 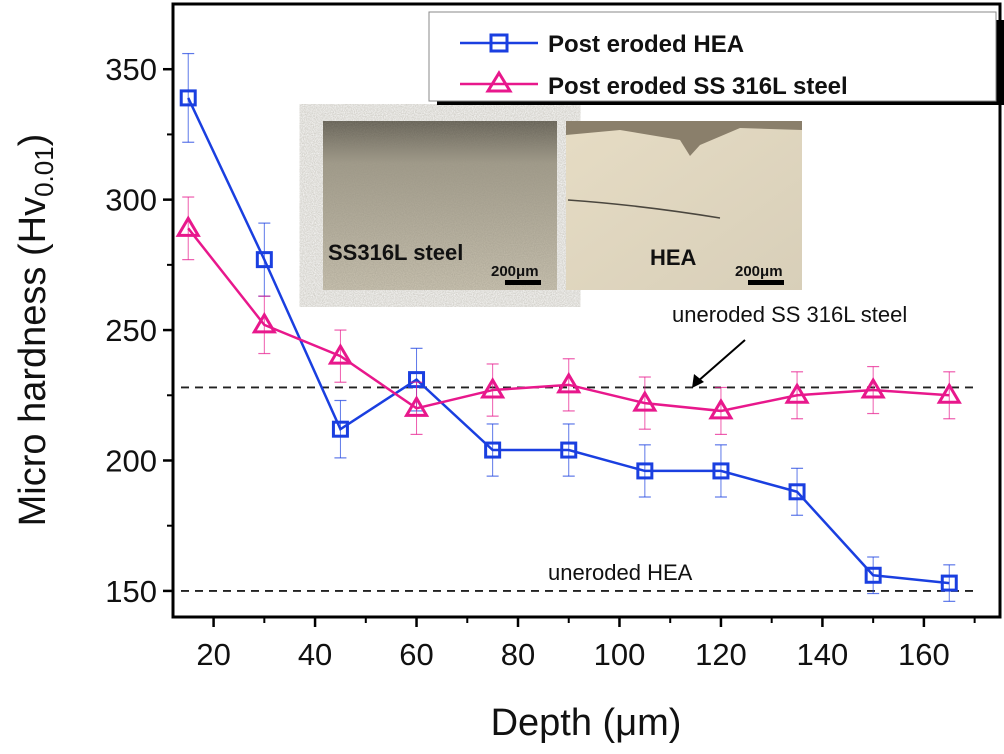 I want to click on y-axis-title: Micro hardness (Hv0.01), so click(x=35, y=330).